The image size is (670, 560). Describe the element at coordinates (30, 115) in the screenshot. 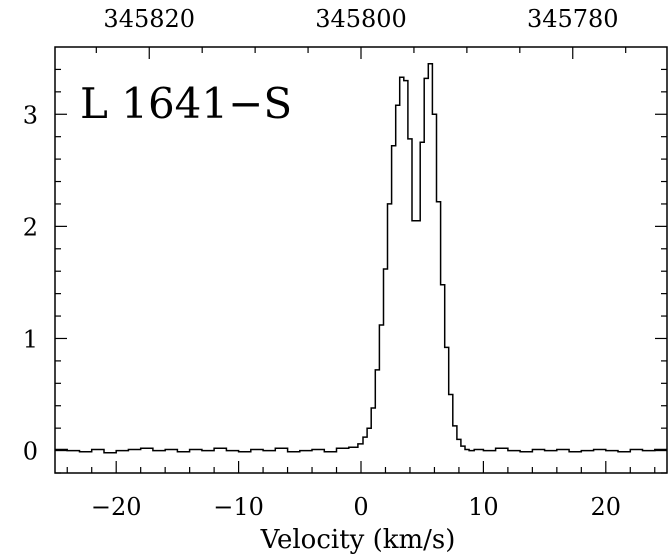

I see `y-tick-label: 3` at that location.